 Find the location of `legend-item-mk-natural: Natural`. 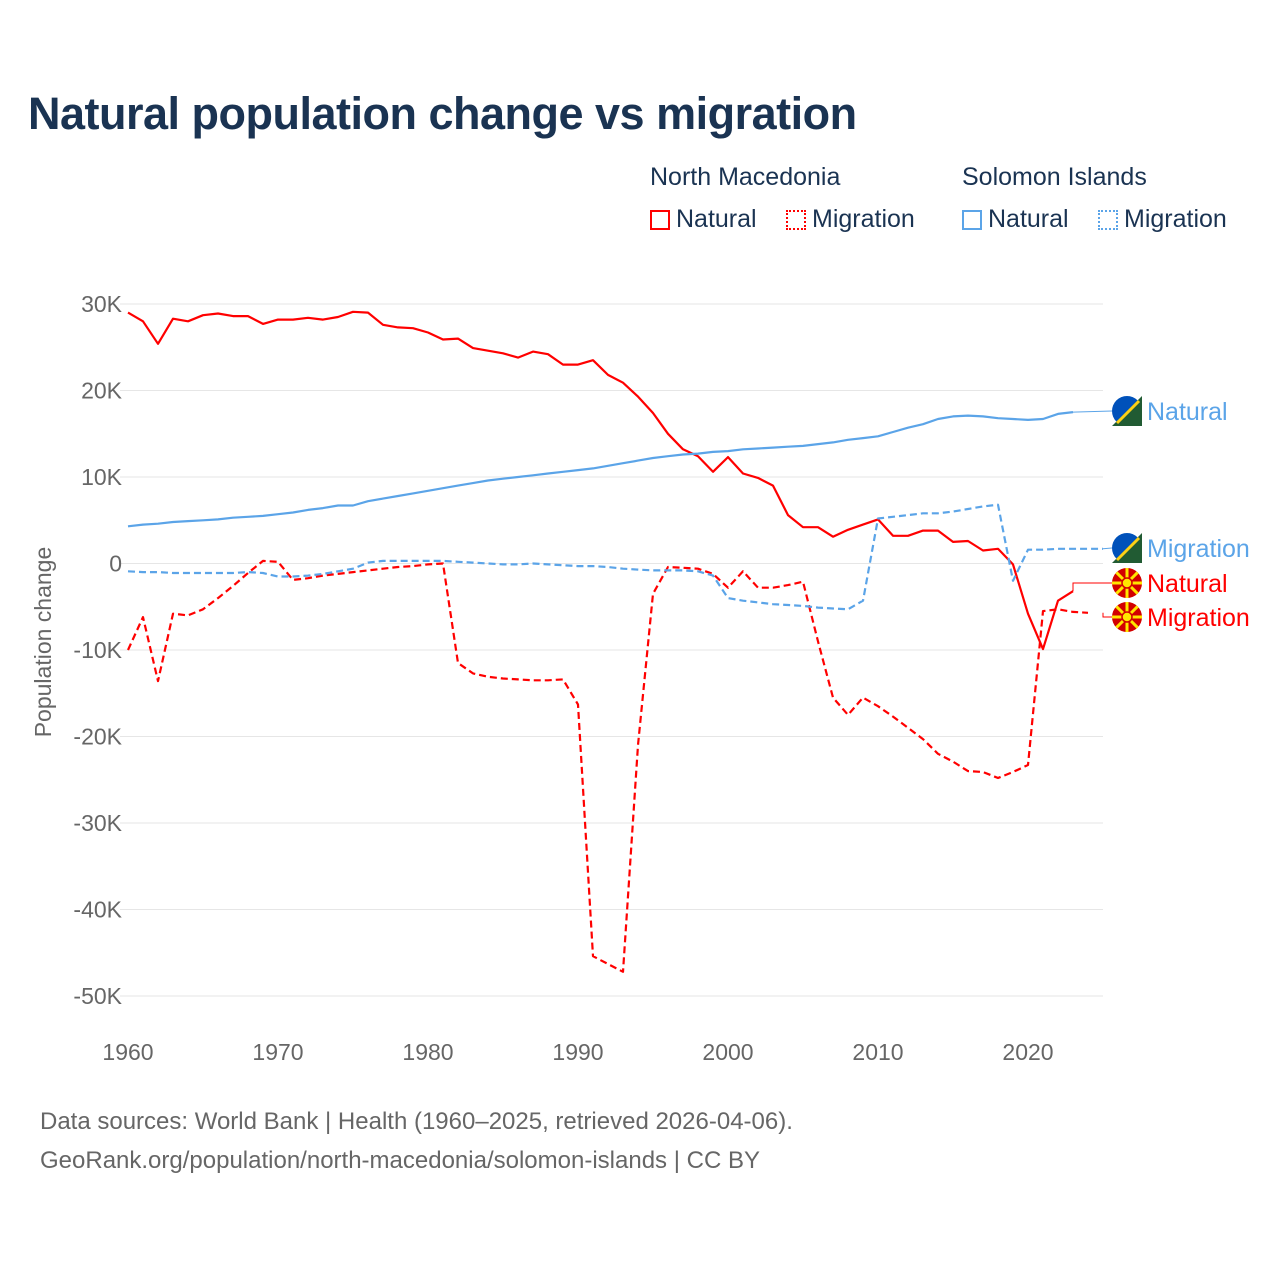

legend-item-mk-natural: Natural is located at coordinates (703, 219).